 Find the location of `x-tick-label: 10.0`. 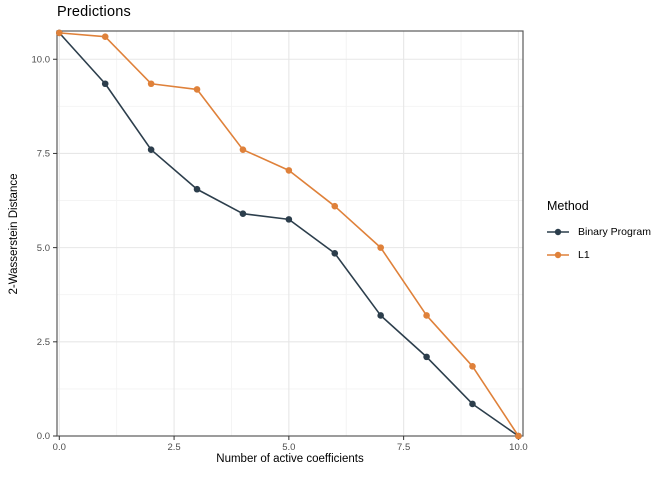

x-tick-label: 10.0 is located at coordinates (518, 447).